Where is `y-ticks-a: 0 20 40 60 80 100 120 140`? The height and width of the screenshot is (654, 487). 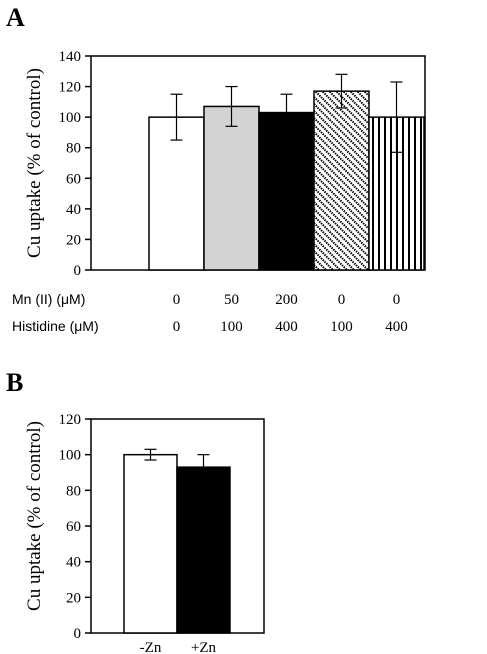 y-ticks-a: 0 20 40 60 80 100 120 140 is located at coordinates (75, 164).